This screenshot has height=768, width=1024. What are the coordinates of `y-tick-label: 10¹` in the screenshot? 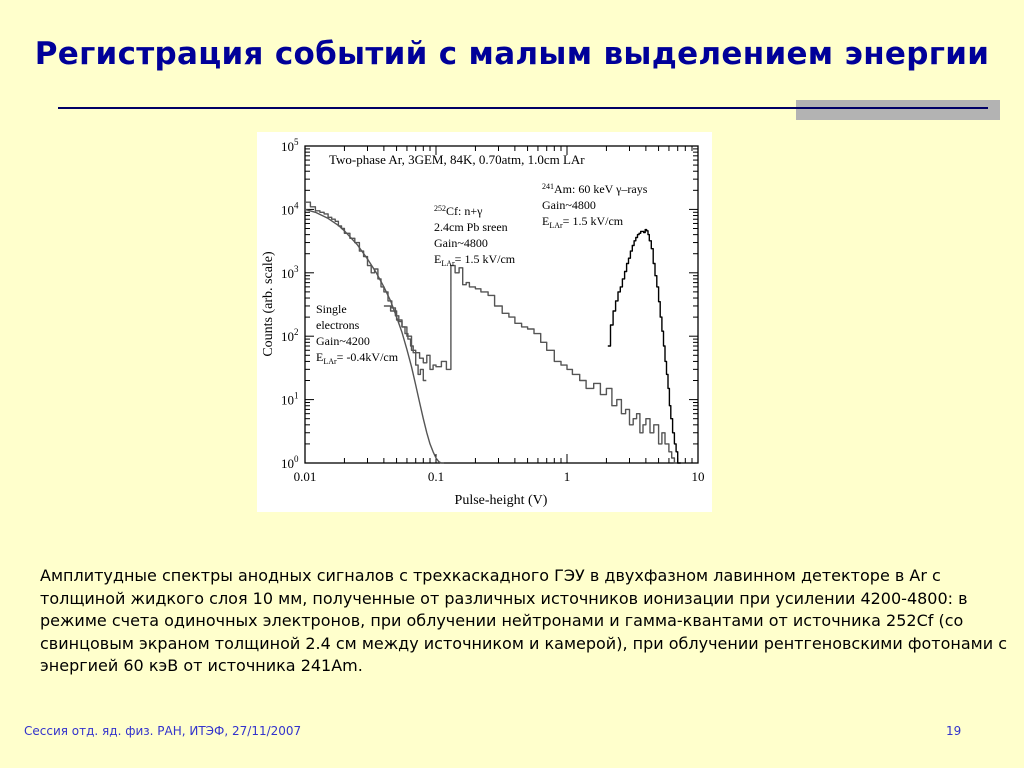 It's located at (290, 399).